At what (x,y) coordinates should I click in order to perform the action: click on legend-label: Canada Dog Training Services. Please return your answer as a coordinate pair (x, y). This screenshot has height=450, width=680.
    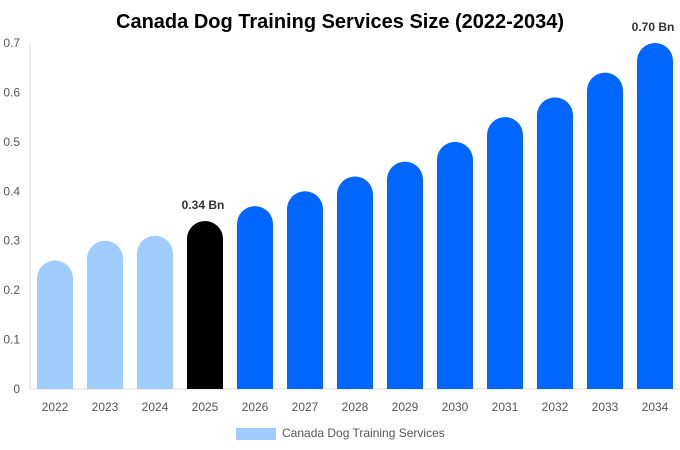
    Looking at the image, I should click on (363, 433).